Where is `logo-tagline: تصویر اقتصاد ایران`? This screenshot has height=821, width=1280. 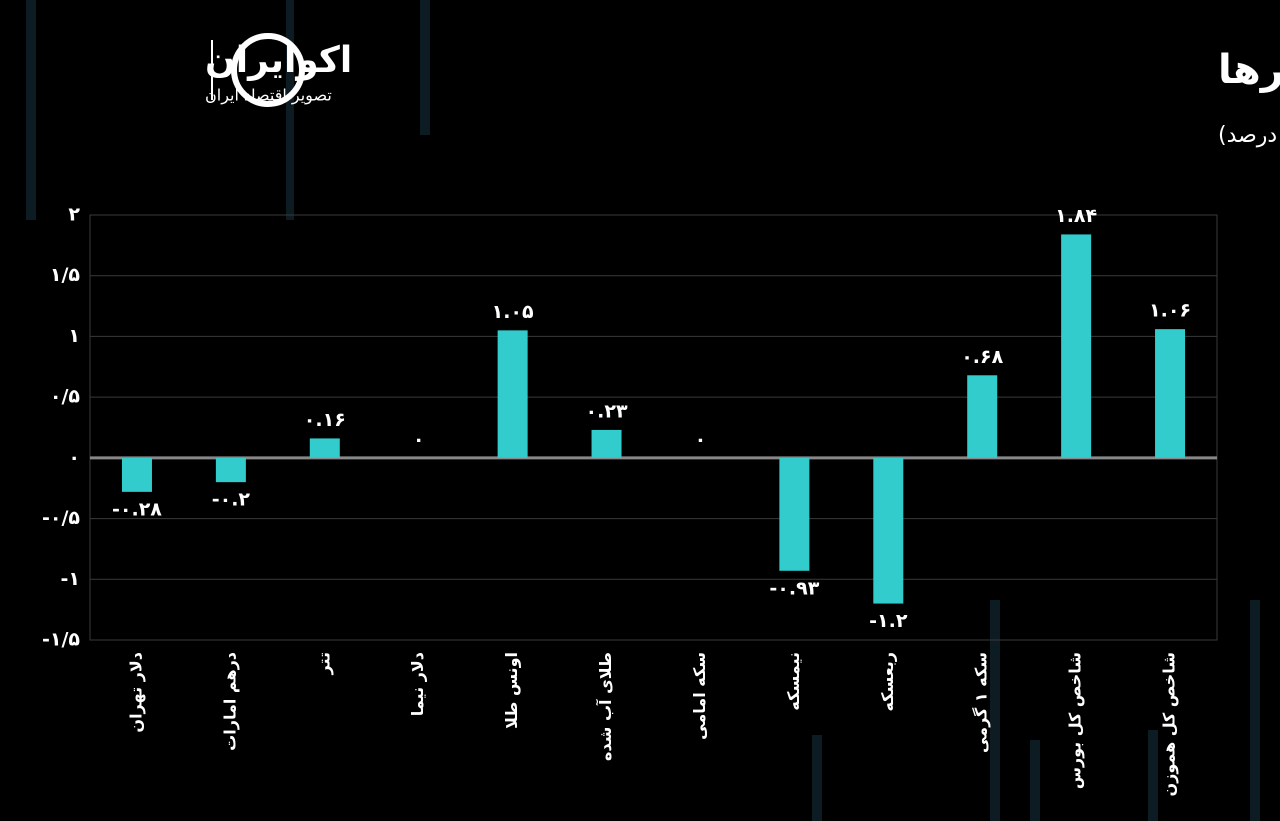
logo-tagline: تصویر اقتصاد ایران is located at coordinates (268, 96).